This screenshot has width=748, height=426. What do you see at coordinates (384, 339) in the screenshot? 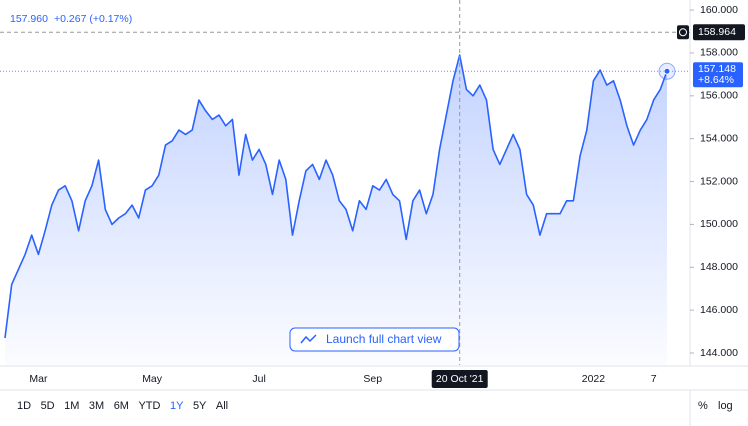
I see `launch-button-label: Launch full chart view` at bounding box center [384, 339].